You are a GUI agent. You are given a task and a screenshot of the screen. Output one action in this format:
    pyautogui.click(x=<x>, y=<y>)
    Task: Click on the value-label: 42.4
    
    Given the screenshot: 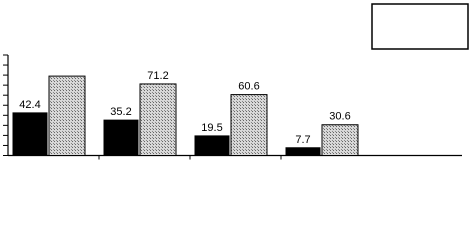 What is the action you would take?
    pyautogui.click(x=29, y=105)
    